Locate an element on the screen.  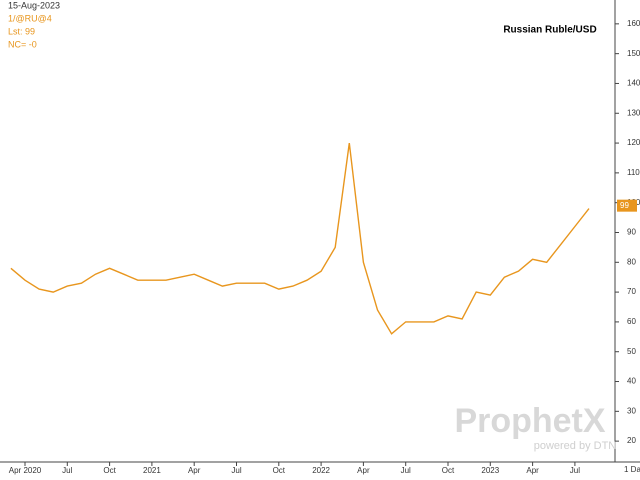
x-tick-label: 2023 is located at coordinates (490, 470).